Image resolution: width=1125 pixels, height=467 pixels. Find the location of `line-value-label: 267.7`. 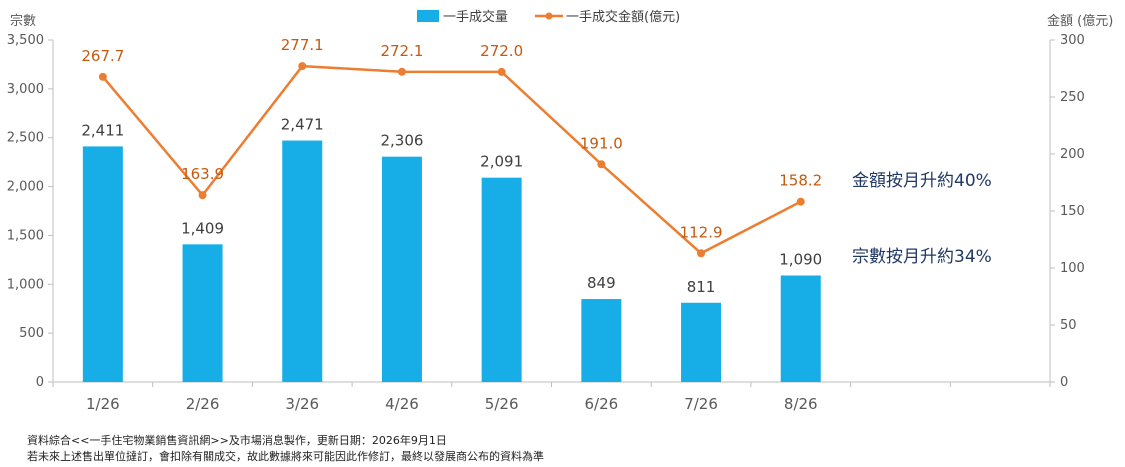

line-value-label: 267.7 is located at coordinates (102, 56).